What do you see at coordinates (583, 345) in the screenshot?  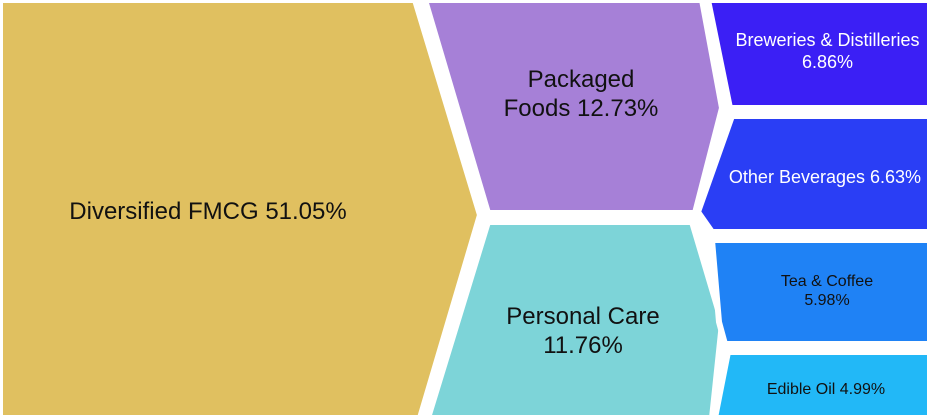 I see `value-label: 11.76%` at bounding box center [583, 345].